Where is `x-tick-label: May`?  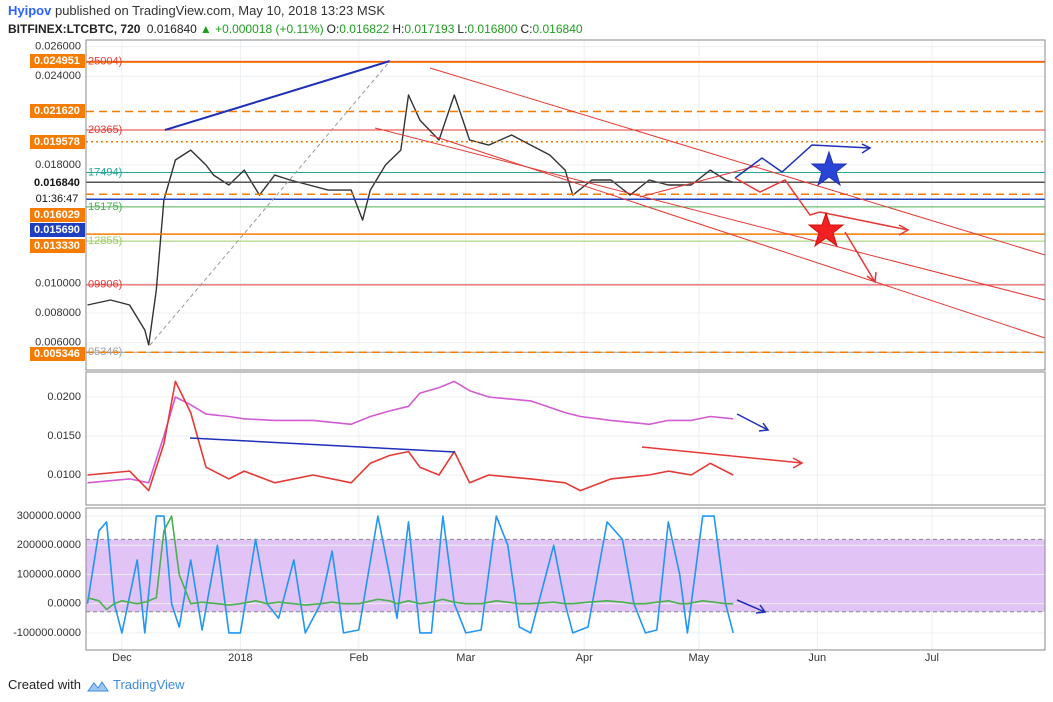
x-tick-label: May is located at coordinates (698, 658).